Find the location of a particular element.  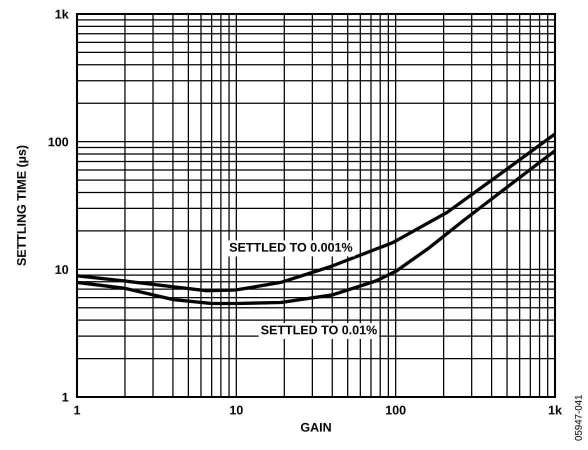

x-tick-label: 10 is located at coordinates (236, 410).